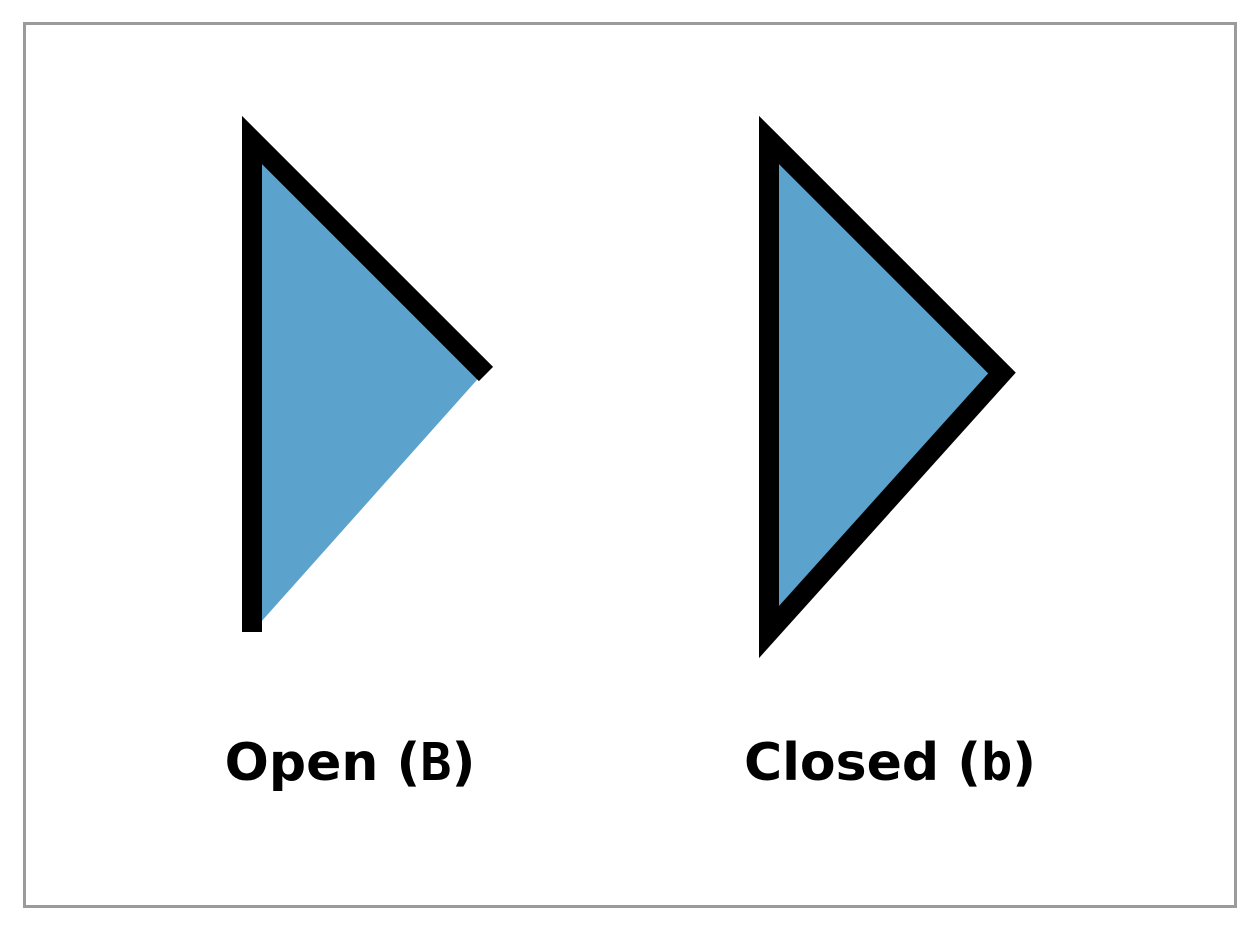 The image size is (1260, 933). I want to click on closed-caption: Closed ( b ), so click(890, 763).